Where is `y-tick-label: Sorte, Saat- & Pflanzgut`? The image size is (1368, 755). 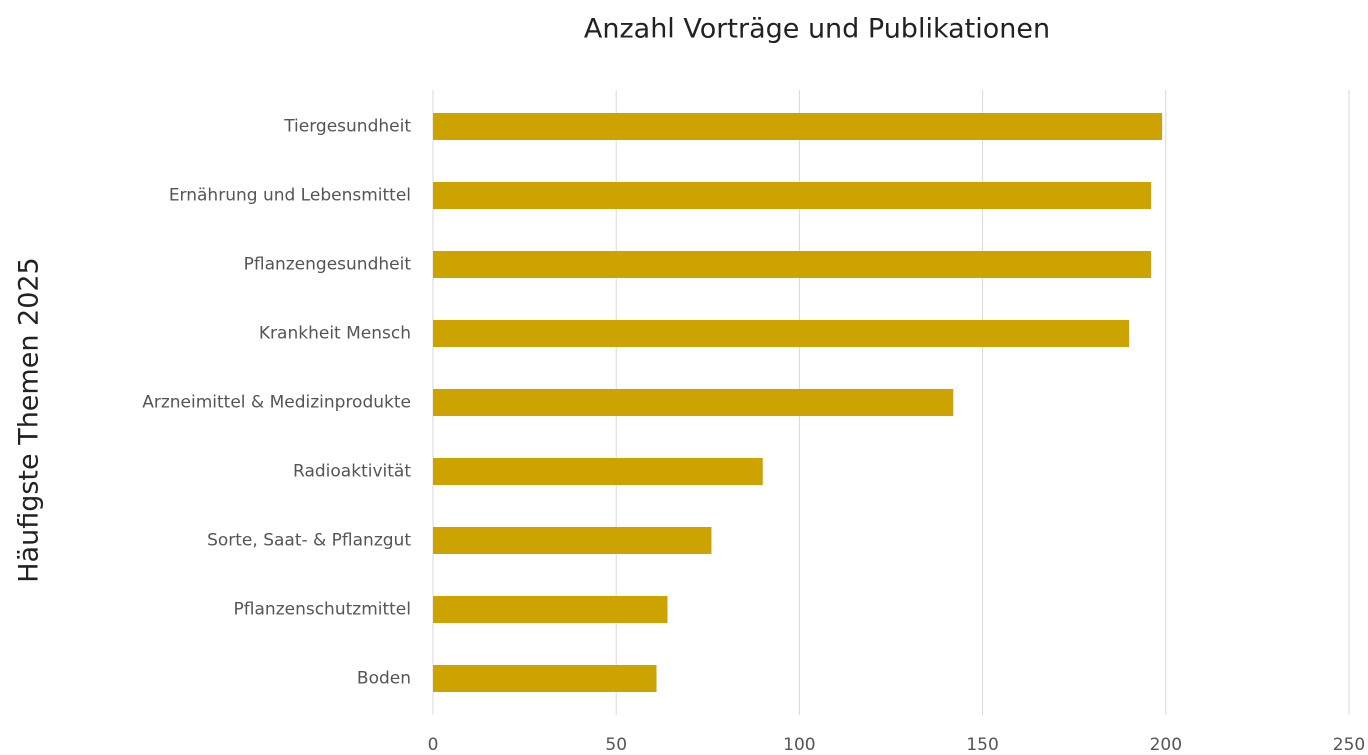 y-tick-label: Sorte, Saat- & Pflanzgut is located at coordinates (309, 541).